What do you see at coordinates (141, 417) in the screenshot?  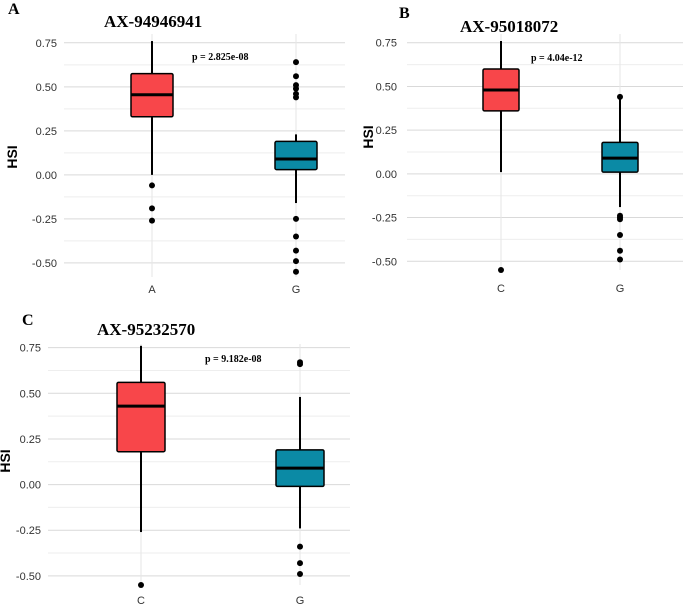 I see `box-c` at bounding box center [141, 417].